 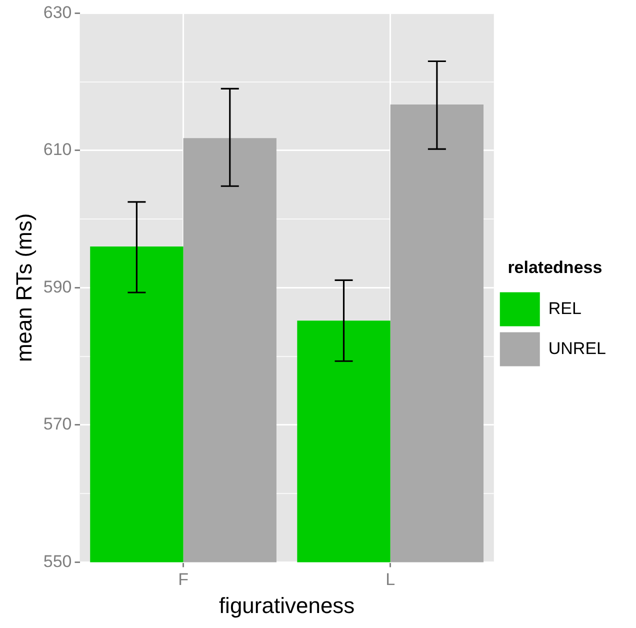 What do you see at coordinates (565, 308) in the screenshot?
I see `legend-label: REL` at bounding box center [565, 308].